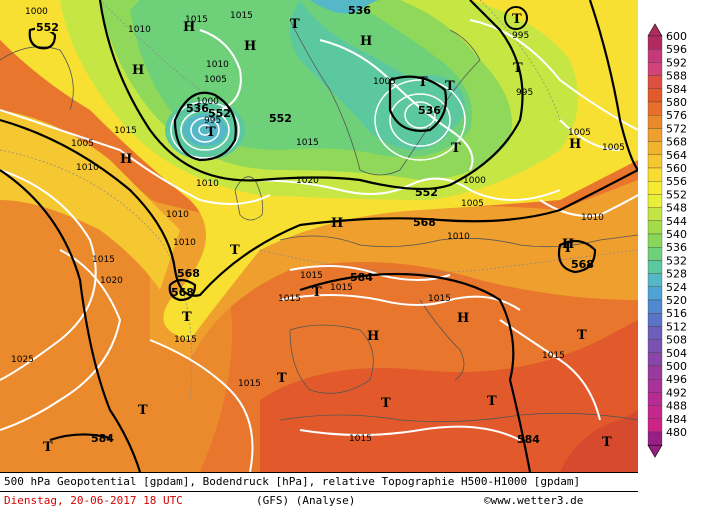 Image resolution: width=704 pixels, height=513 pixels. I want to click on legend-level-label: 536, so click(676, 247).